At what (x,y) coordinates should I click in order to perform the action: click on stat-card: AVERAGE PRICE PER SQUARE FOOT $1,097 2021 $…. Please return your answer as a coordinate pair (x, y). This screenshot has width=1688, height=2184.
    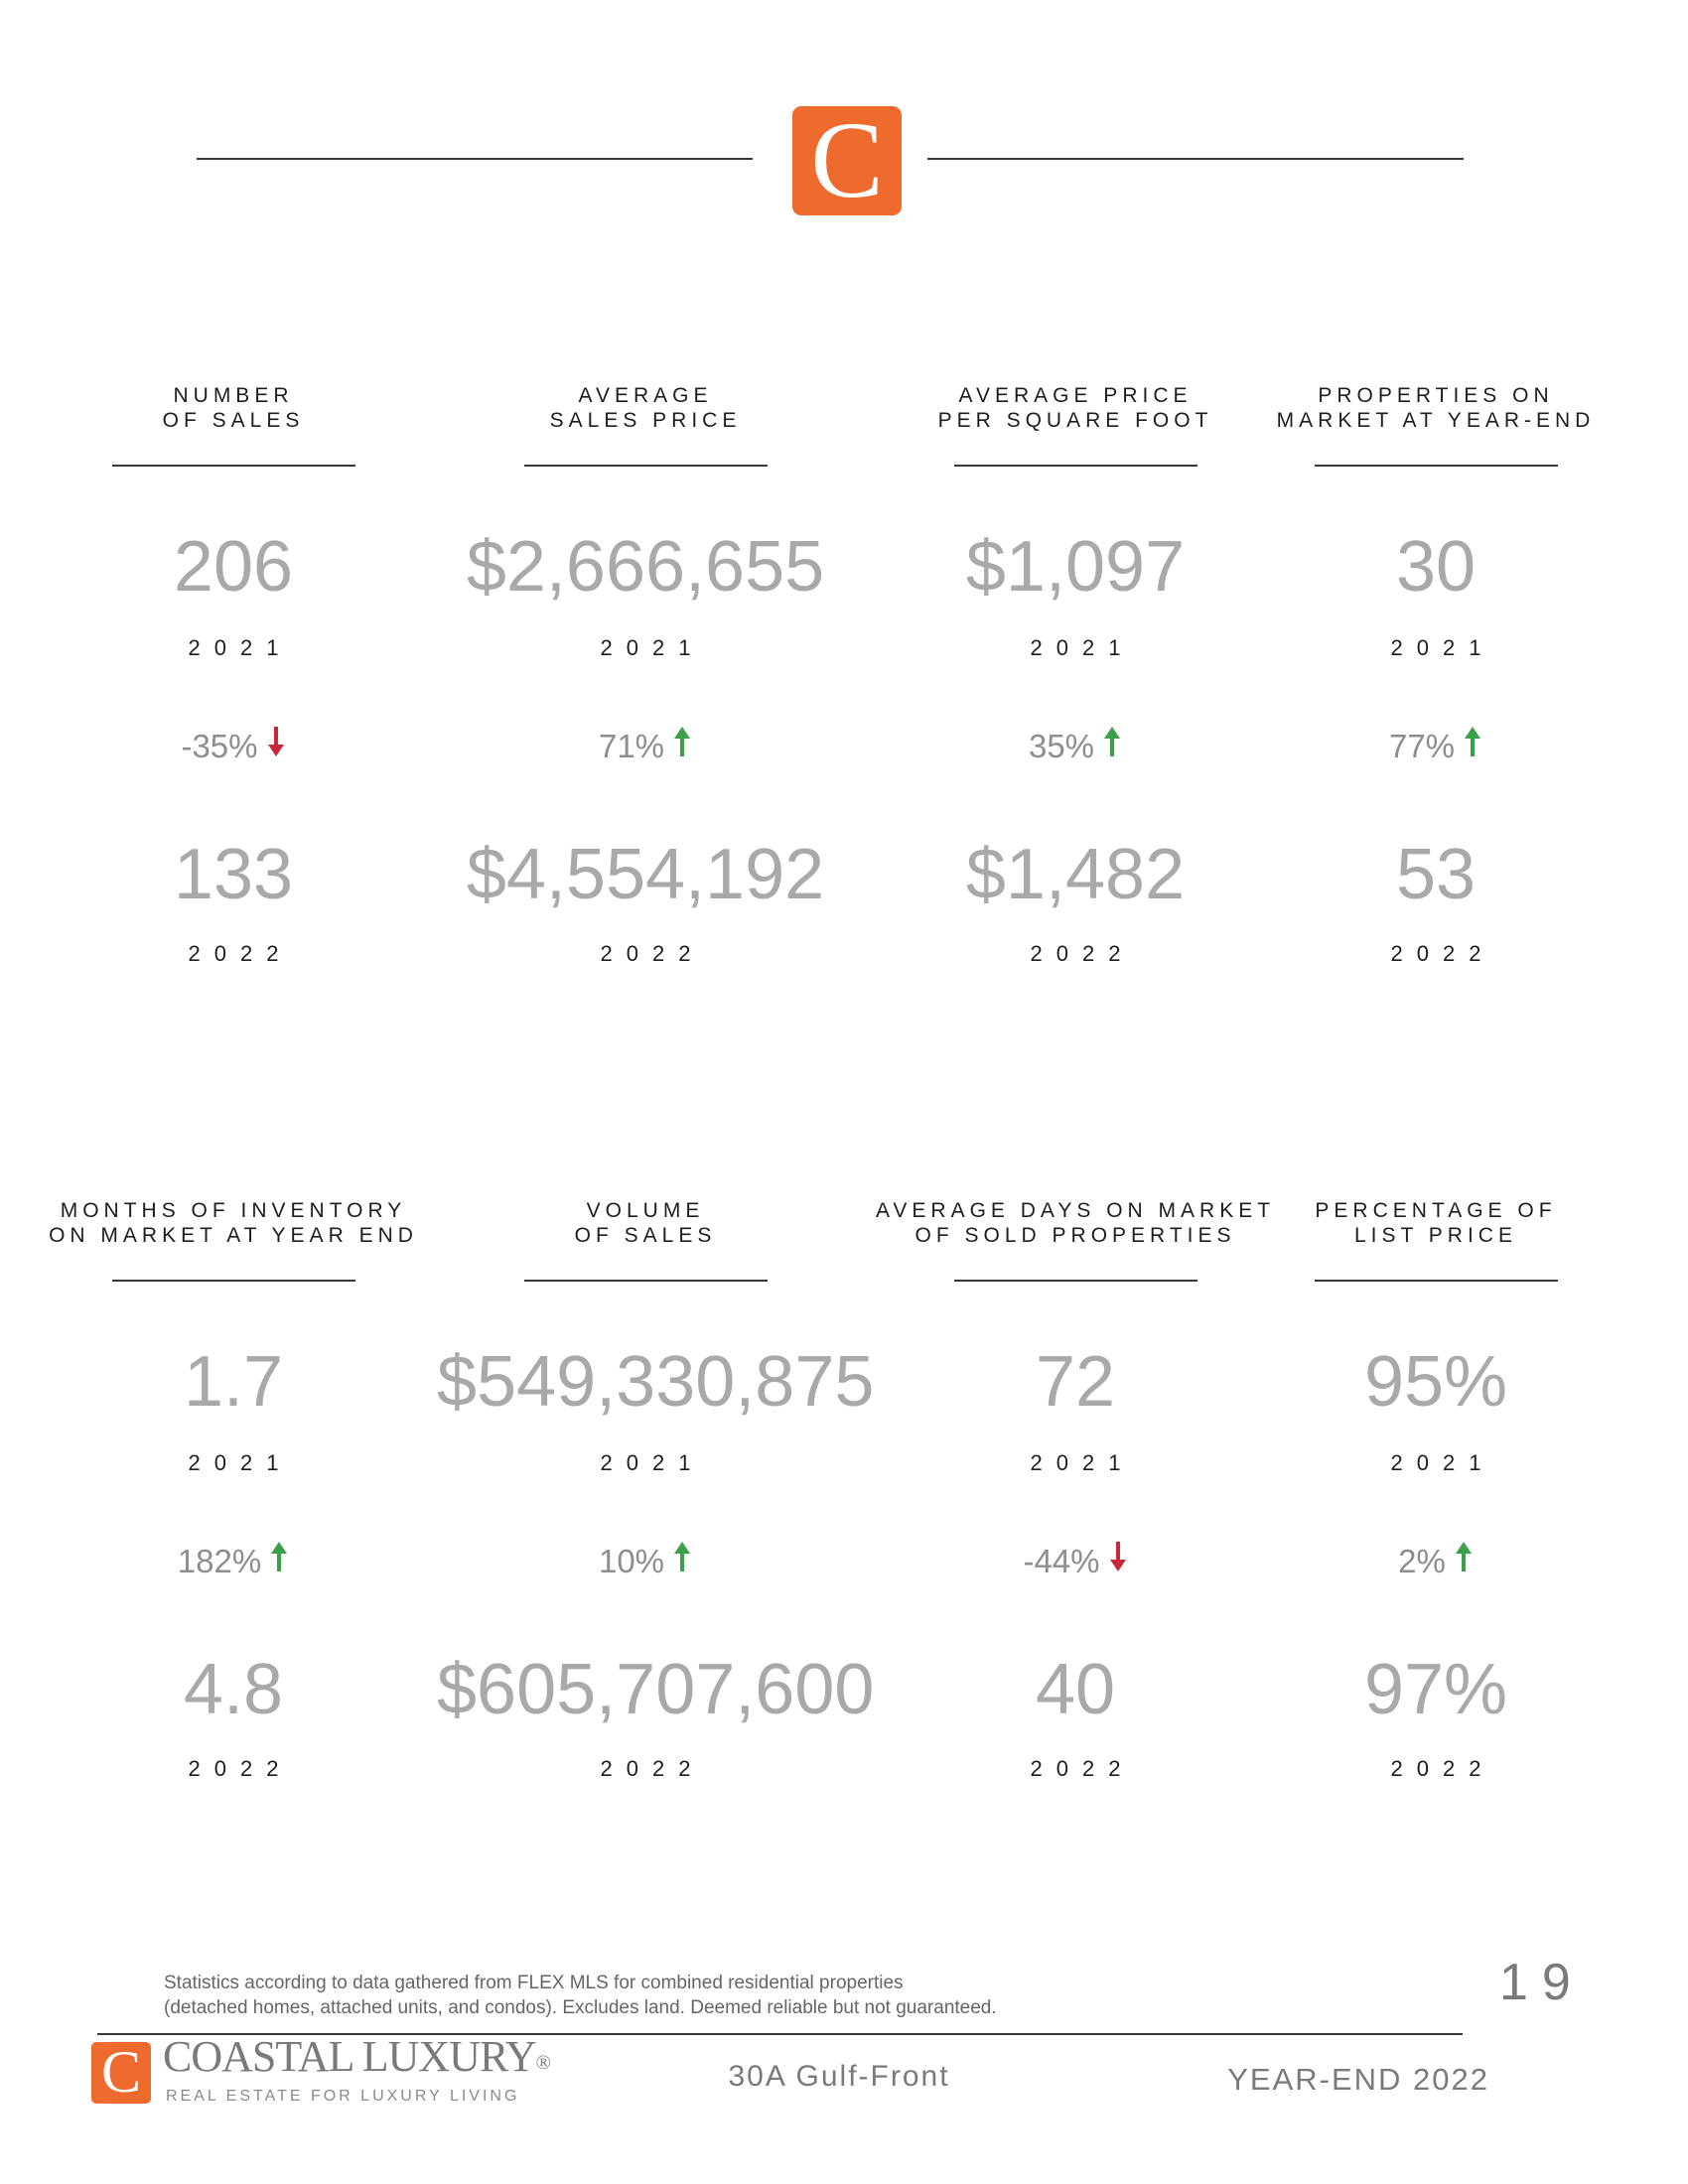
    Looking at the image, I should click on (1075, 681).